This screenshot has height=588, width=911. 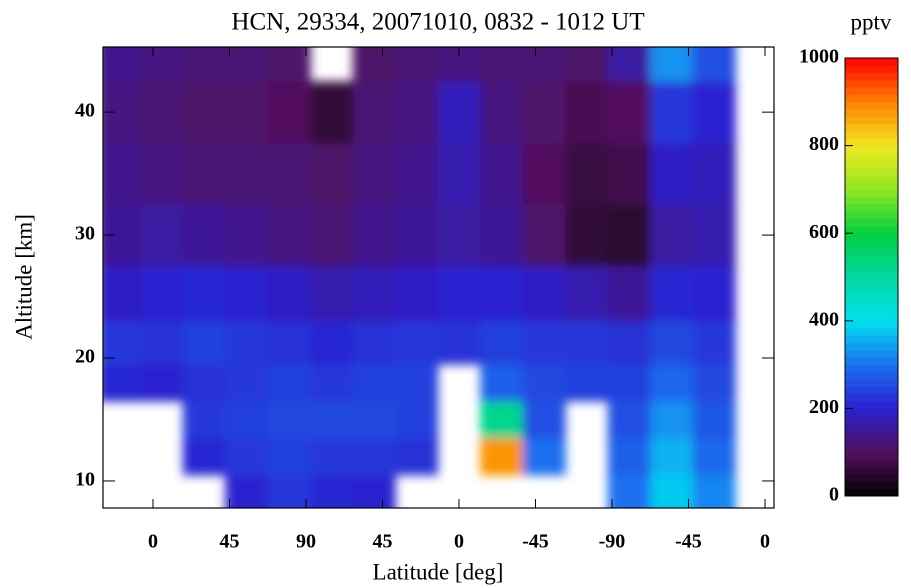 What do you see at coordinates (849, 276) in the screenshot?
I see `colorbar: 0 200 400 600 800 1000` at bounding box center [849, 276].